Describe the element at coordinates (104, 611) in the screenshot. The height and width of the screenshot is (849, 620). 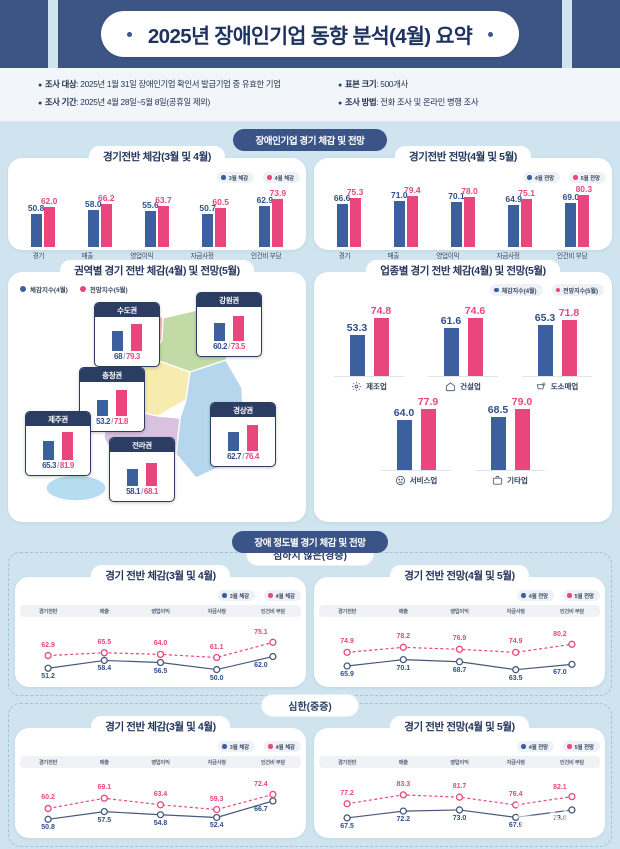
I see `category-label: 매출` at that location.